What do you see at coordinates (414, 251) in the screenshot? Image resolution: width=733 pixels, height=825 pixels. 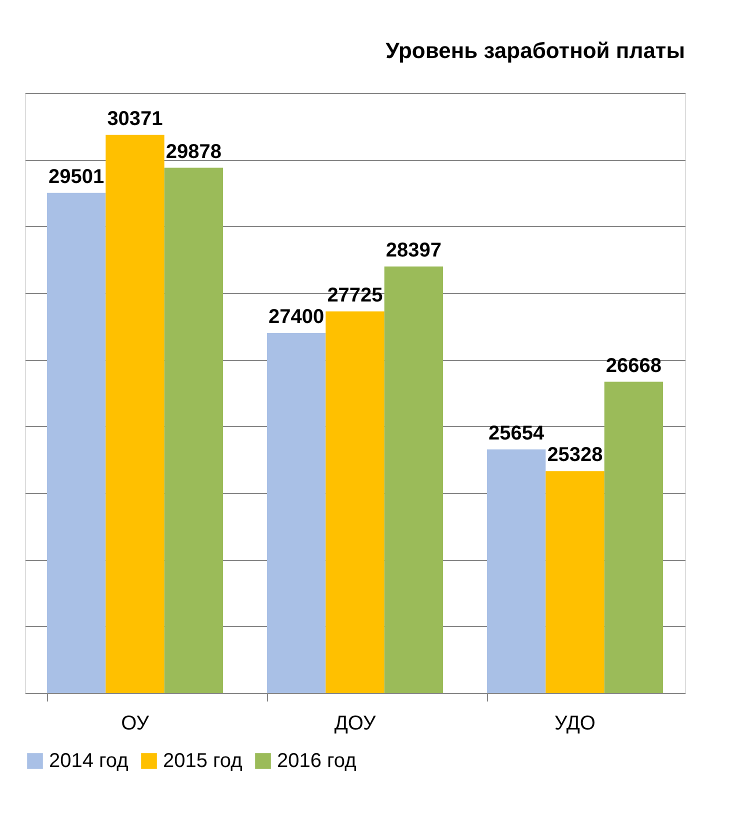 I see `data-label: 28397` at bounding box center [414, 251].